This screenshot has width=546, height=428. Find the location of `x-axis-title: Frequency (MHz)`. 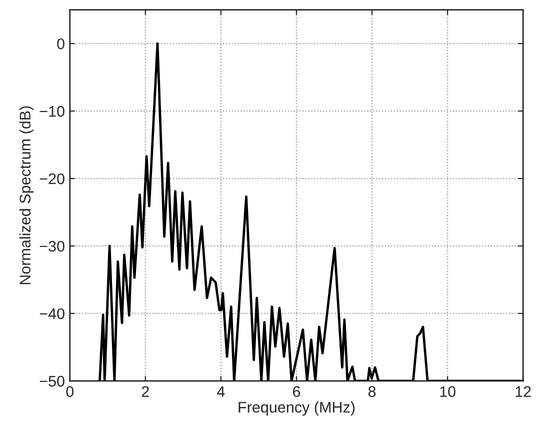

x-axis-title: Frequency (MHz) is located at coordinates (296, 408).